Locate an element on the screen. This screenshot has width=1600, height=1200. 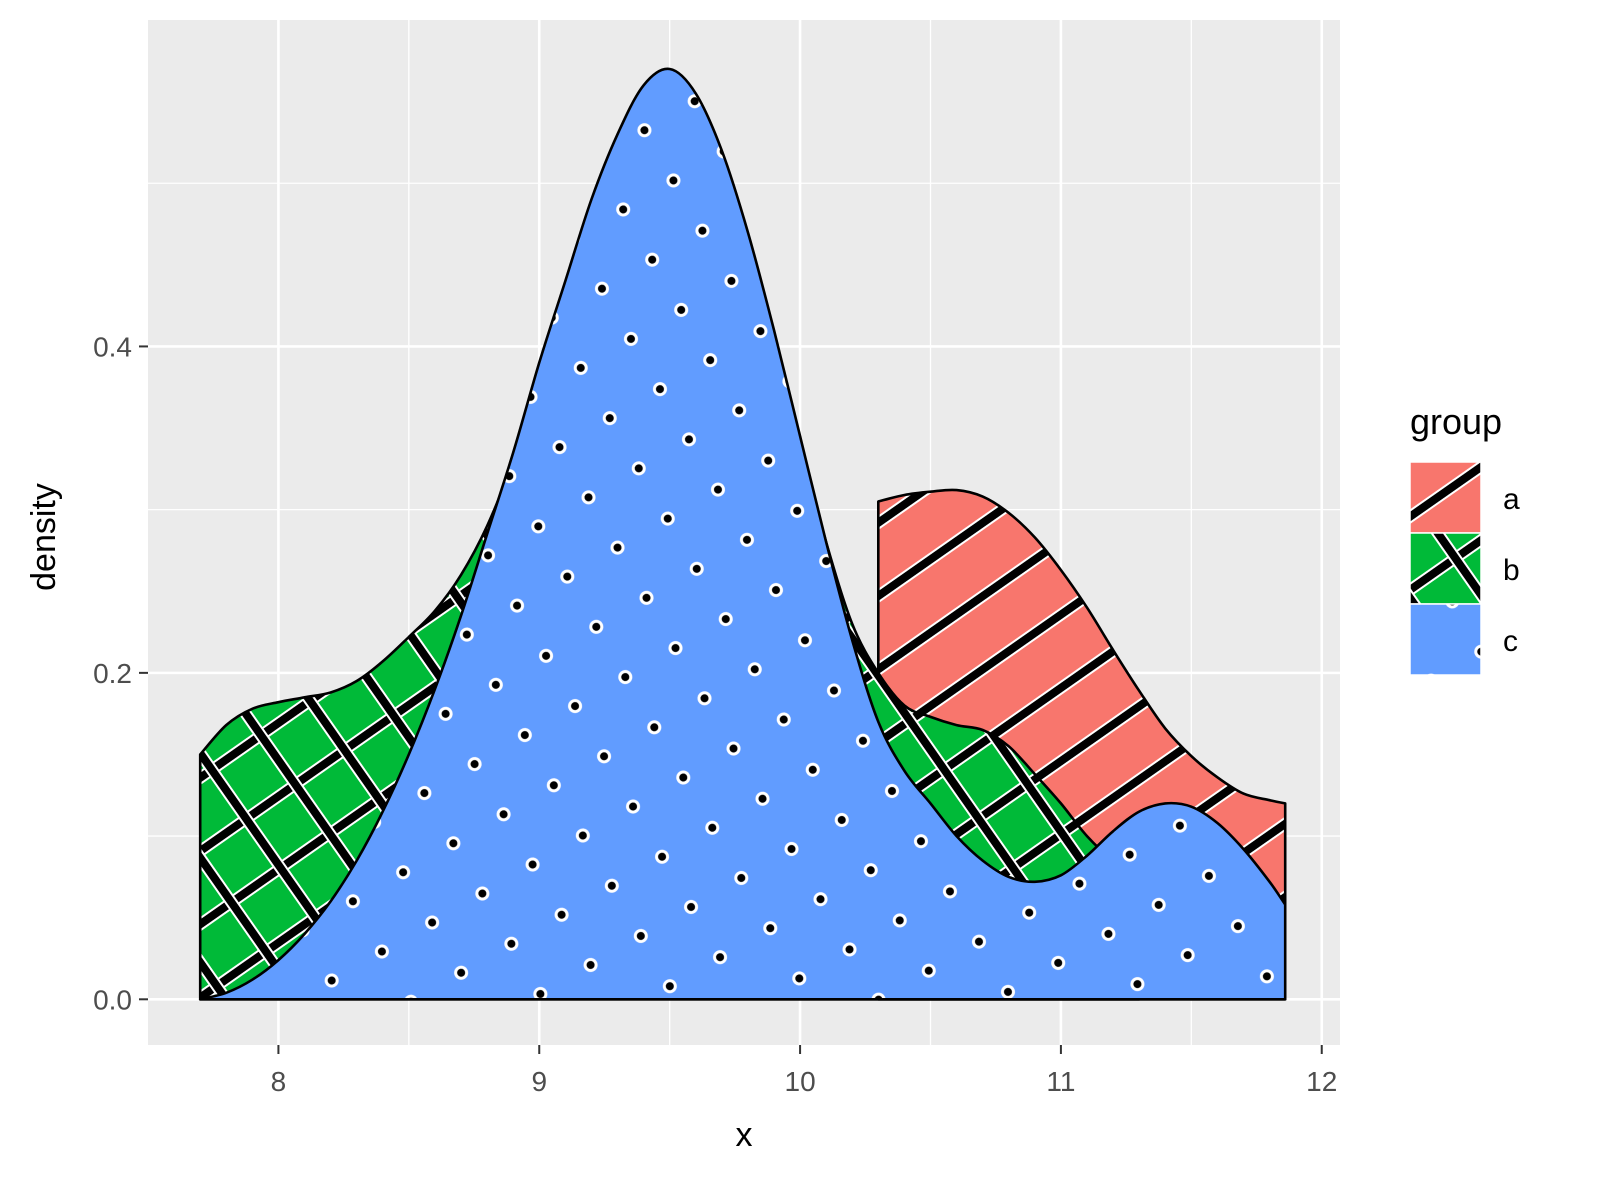
legend-key-c is located at coordinates (1445, 639).